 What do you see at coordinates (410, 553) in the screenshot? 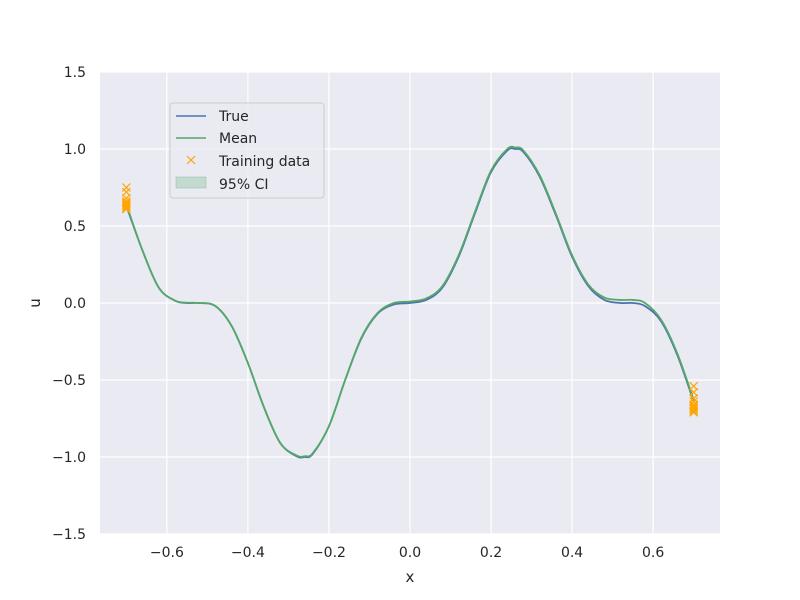
I see `x-tick-label: 0.0` at bounding box center [410, 553].